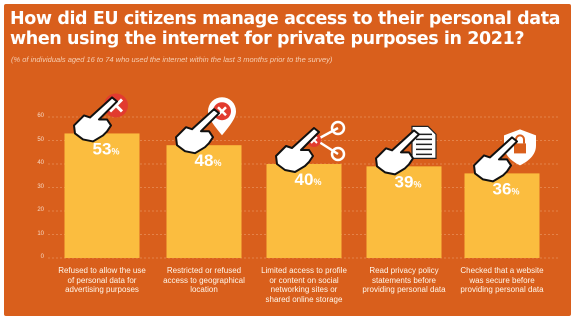 The height and width of the screenshot is (320, 575). I want to click on y-tick-label: 0, so click(42, 257).